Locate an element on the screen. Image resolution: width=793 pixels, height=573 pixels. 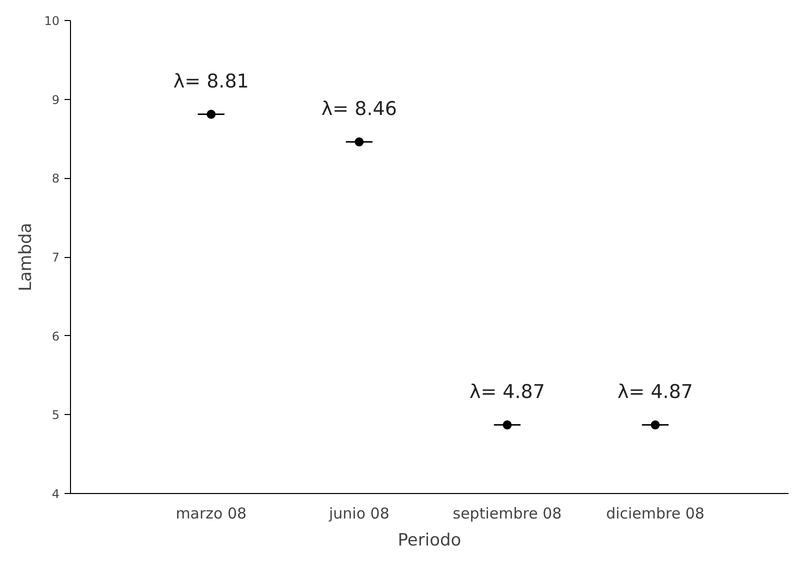
y-tick-label: 4 is located at coordinates (56, 494).